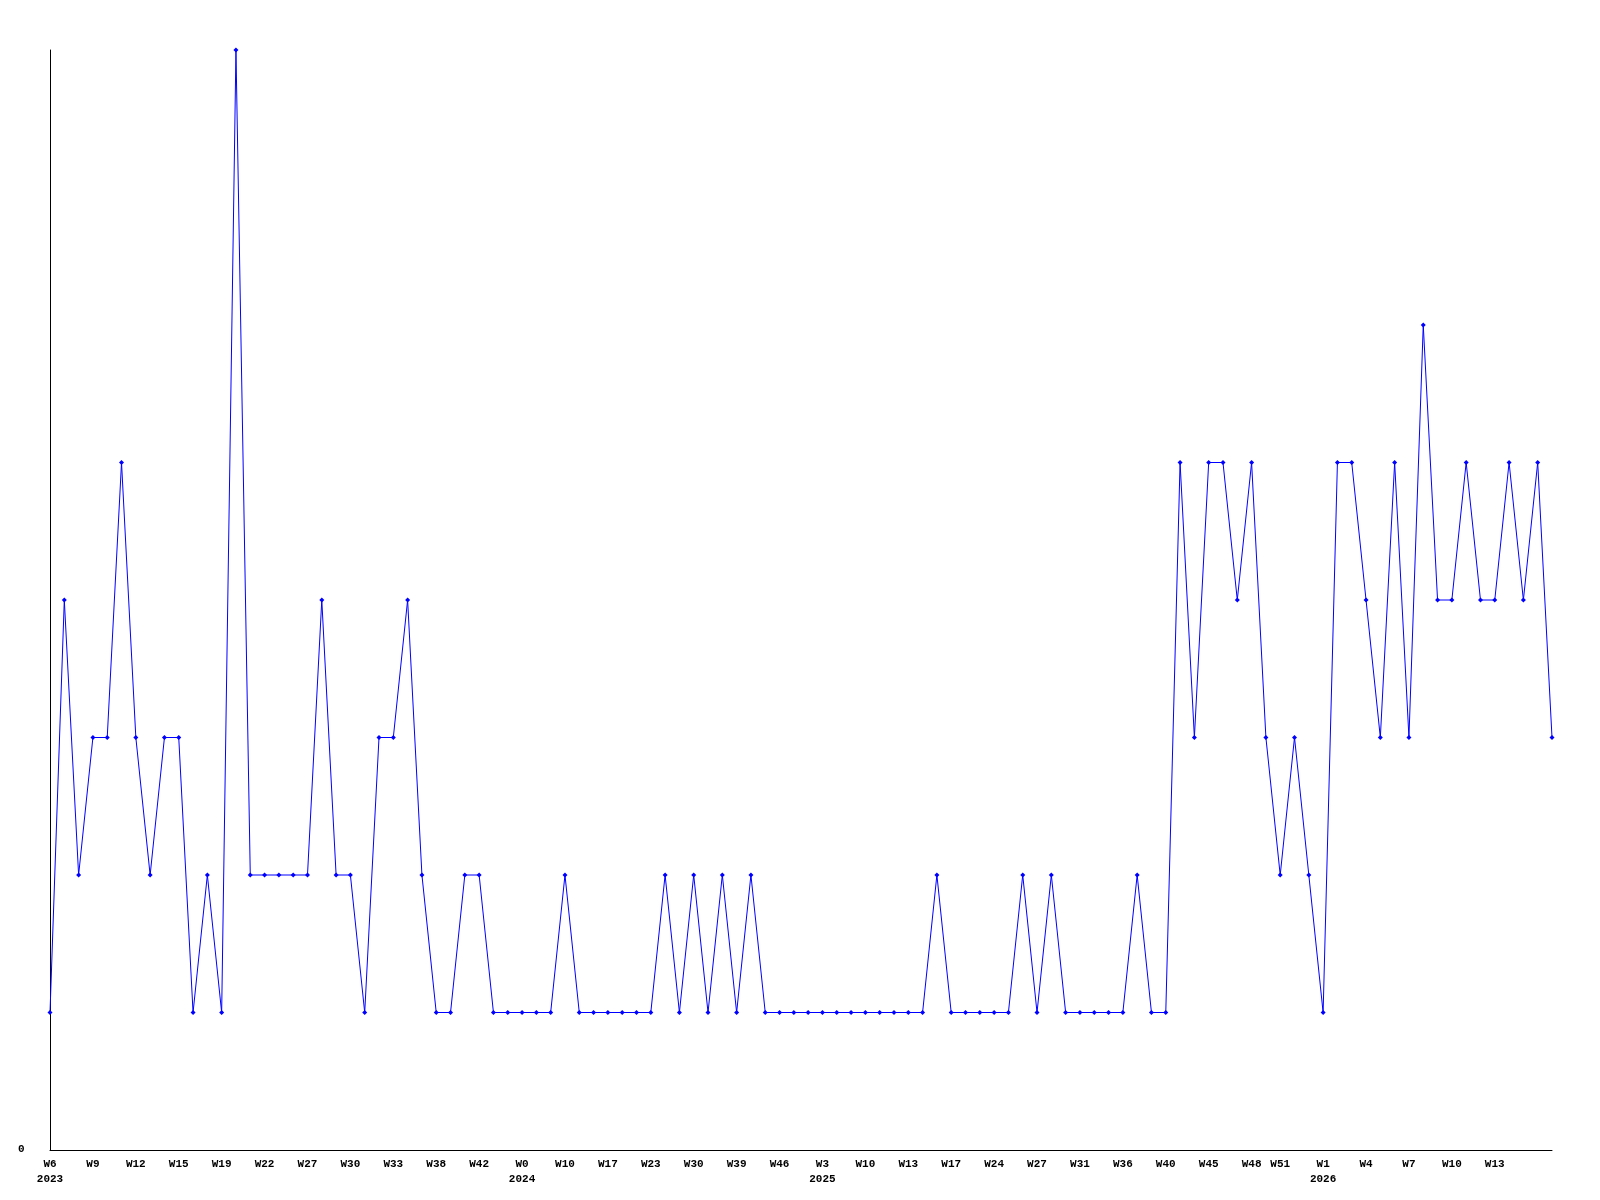  I want to click on x-tick-label: W40, so click(1165, 1163).